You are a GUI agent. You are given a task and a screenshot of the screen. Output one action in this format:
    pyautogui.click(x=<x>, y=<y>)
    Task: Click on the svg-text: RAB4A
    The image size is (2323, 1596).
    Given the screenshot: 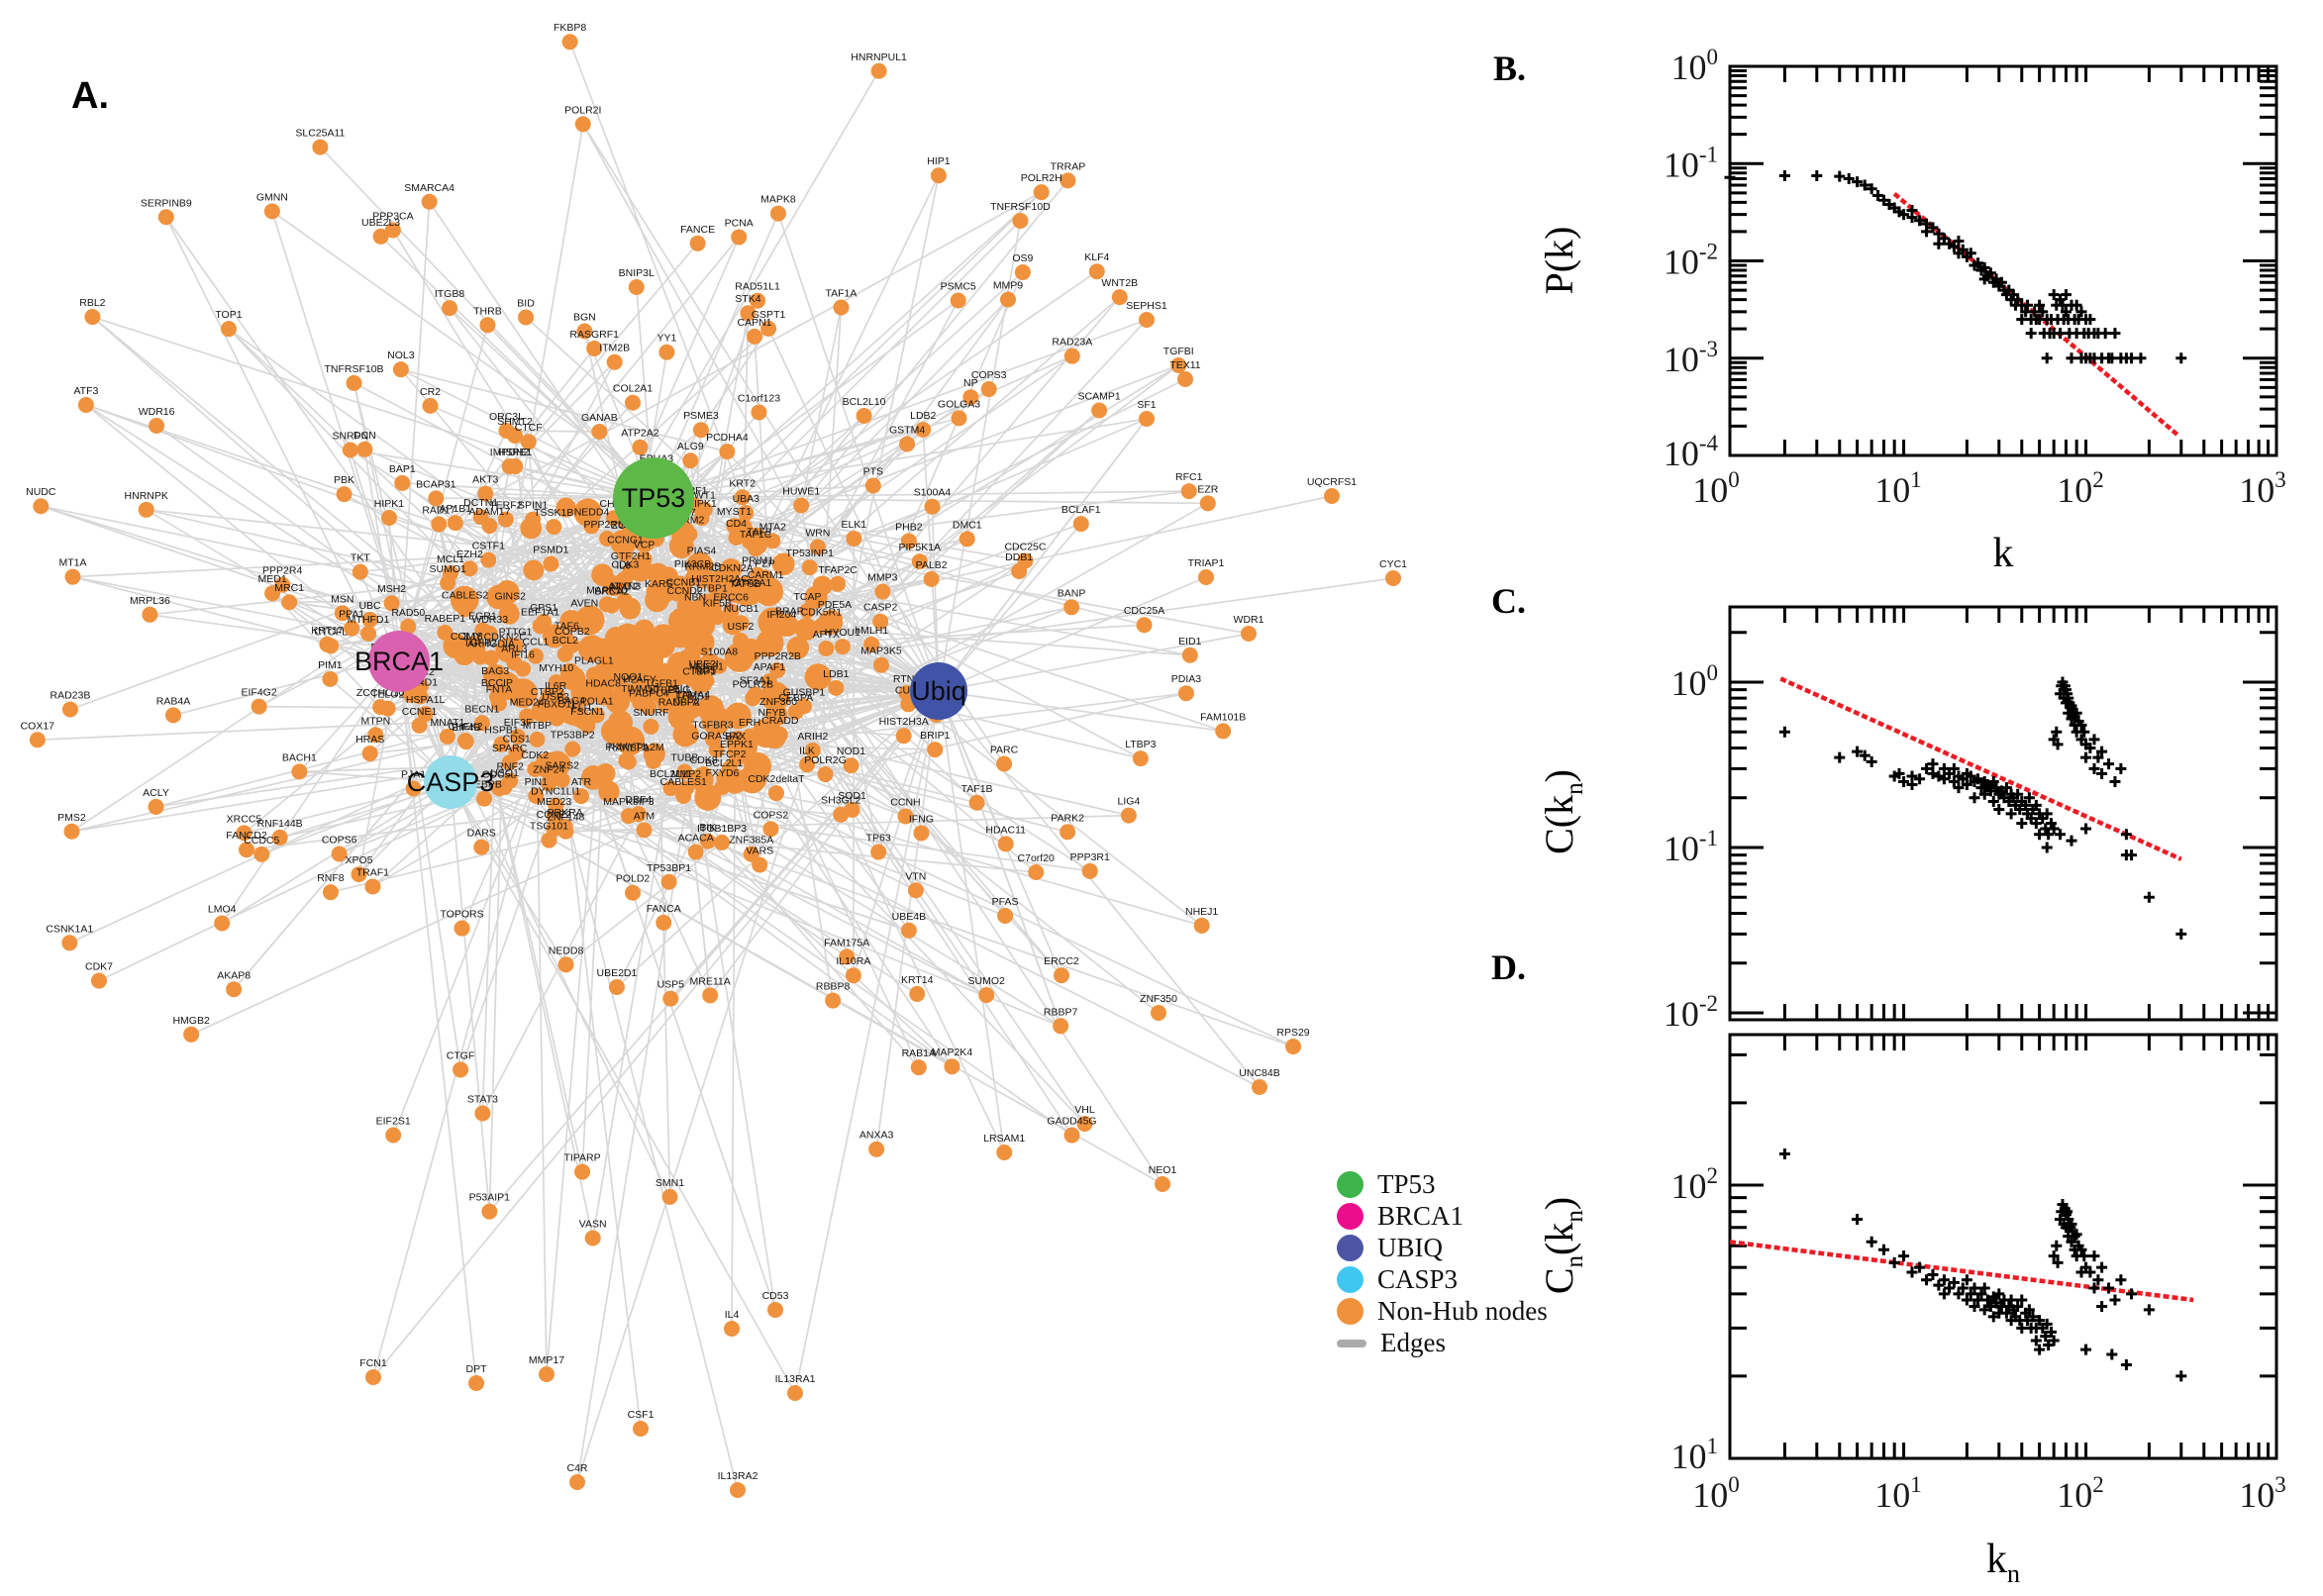 What is the action you would take?
    pyautogui.click(x=173, y=701)
    